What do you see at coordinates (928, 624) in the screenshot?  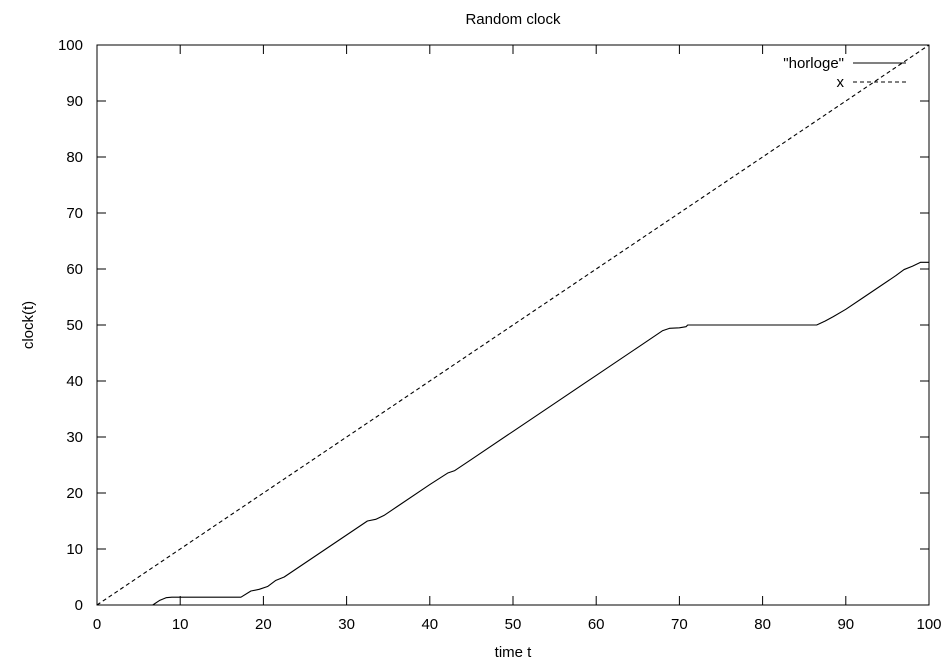 I see `x-tick-label: 100` at bounding box center [928, 624].